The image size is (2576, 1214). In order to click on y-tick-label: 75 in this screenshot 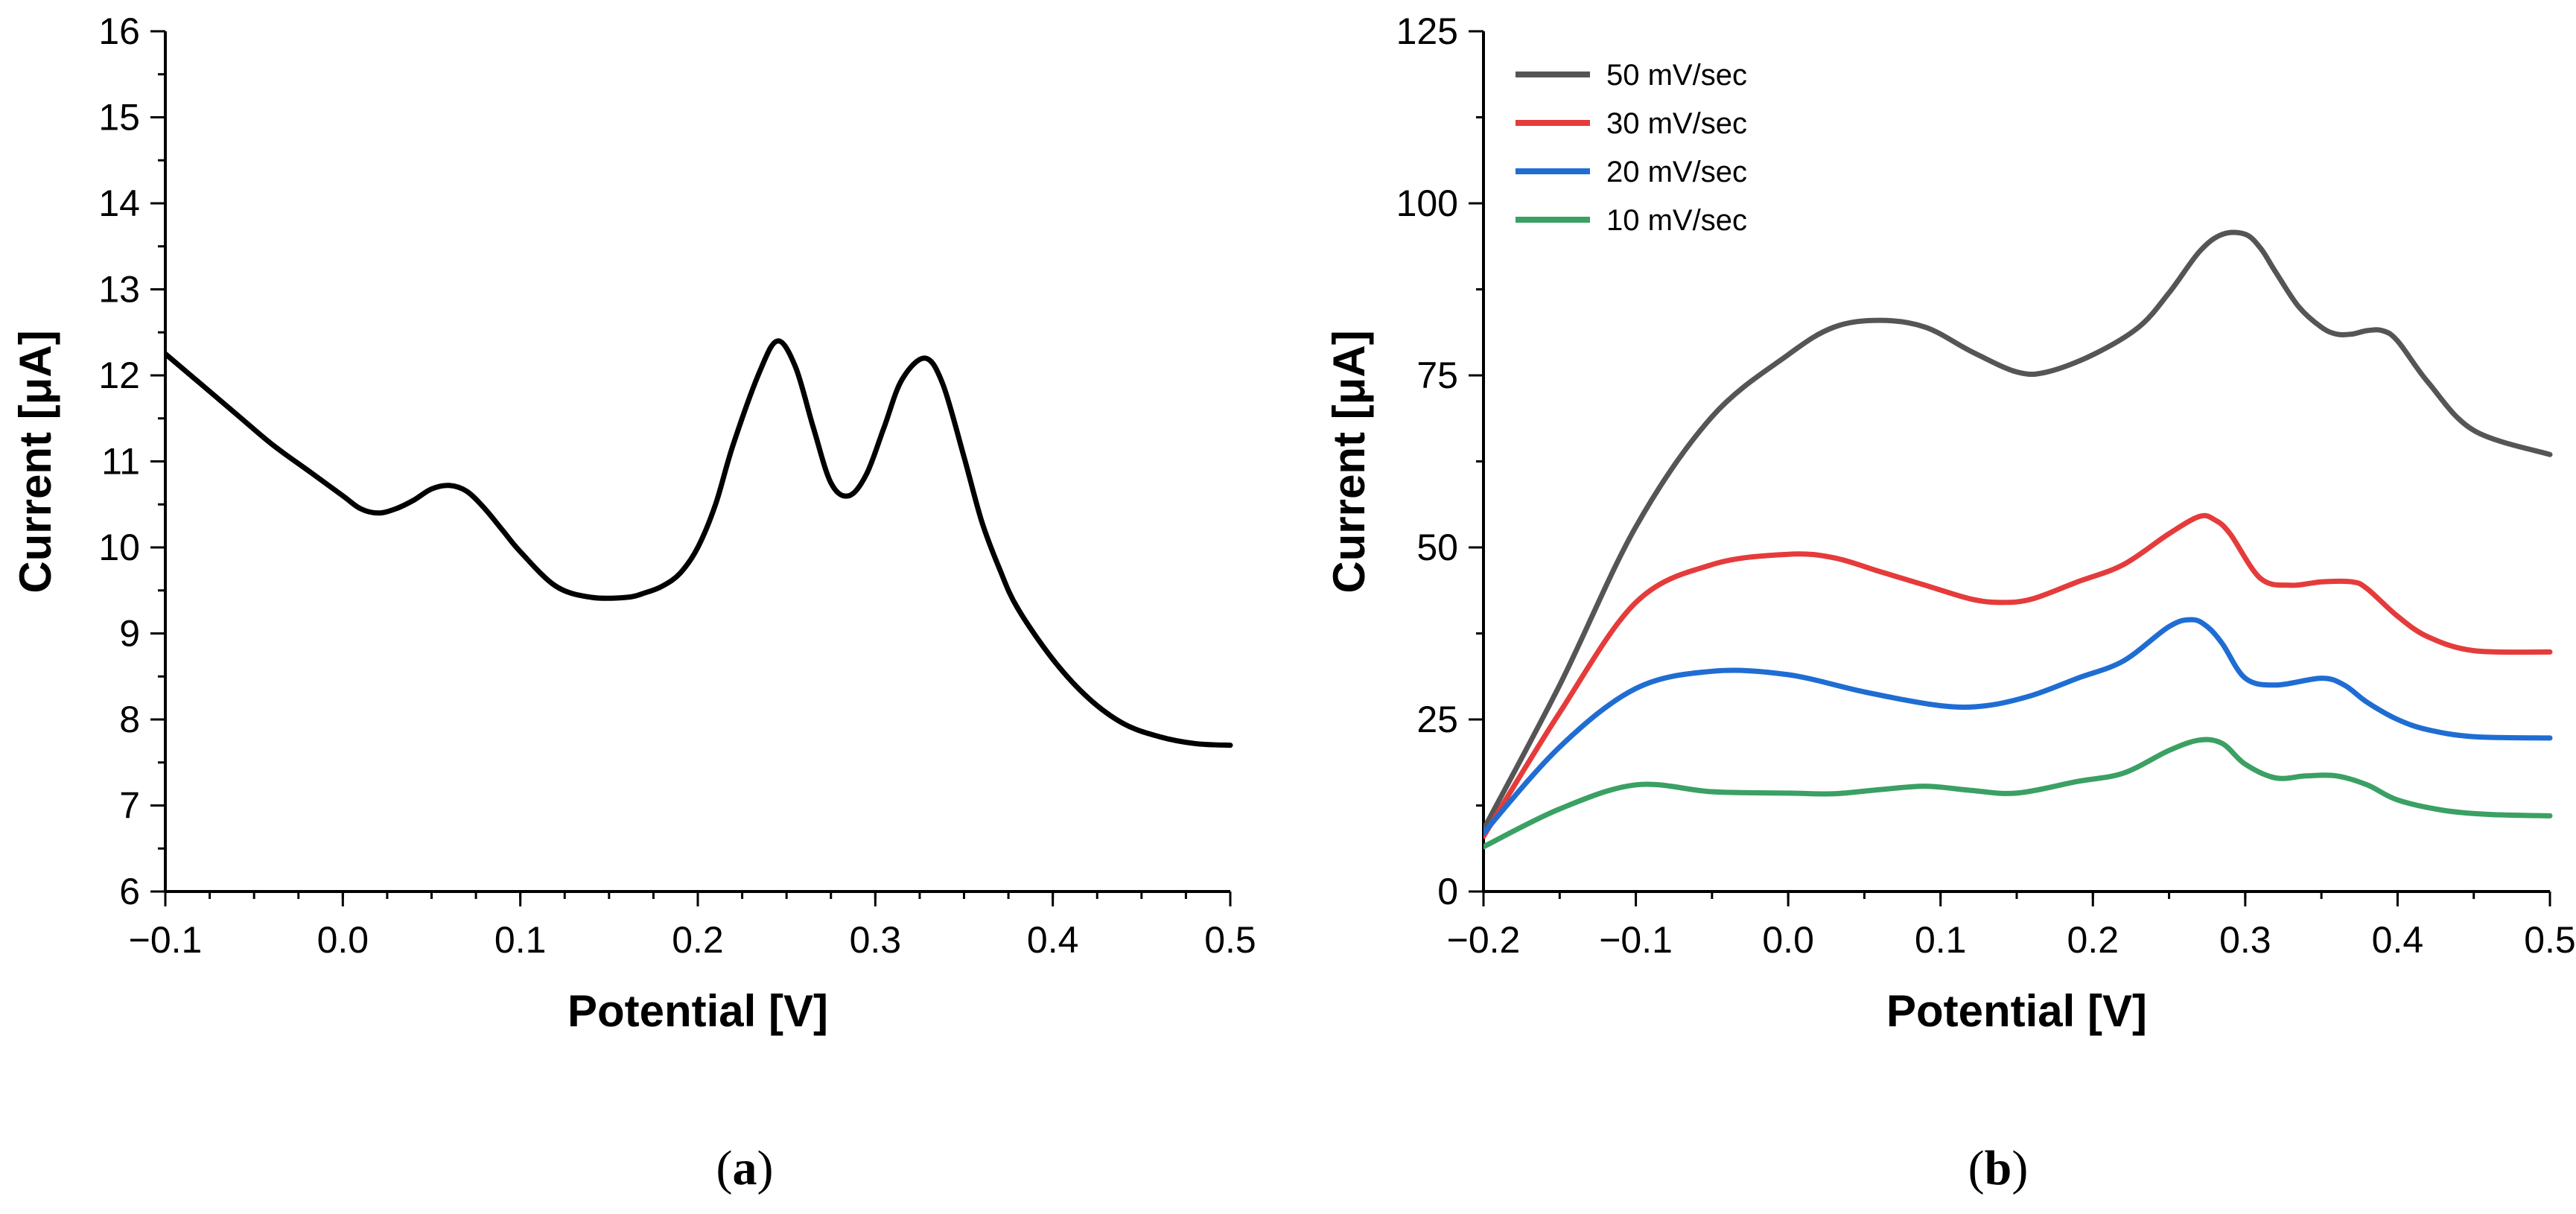, I will do `click(1437, 375)`.